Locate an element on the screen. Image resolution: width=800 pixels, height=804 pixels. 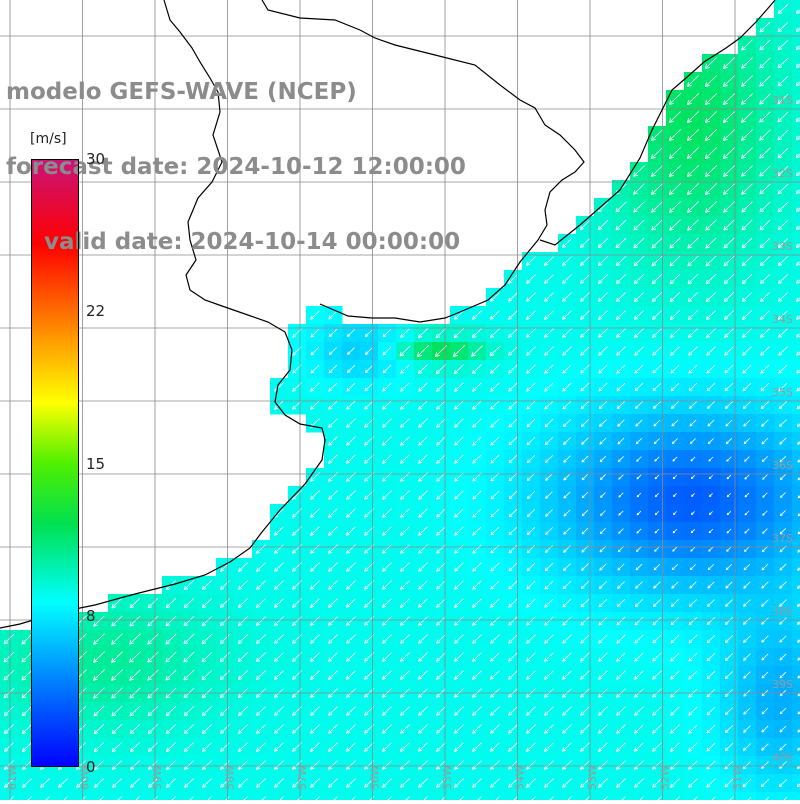
lon-label: 61W is located at coordinates (12, 777).